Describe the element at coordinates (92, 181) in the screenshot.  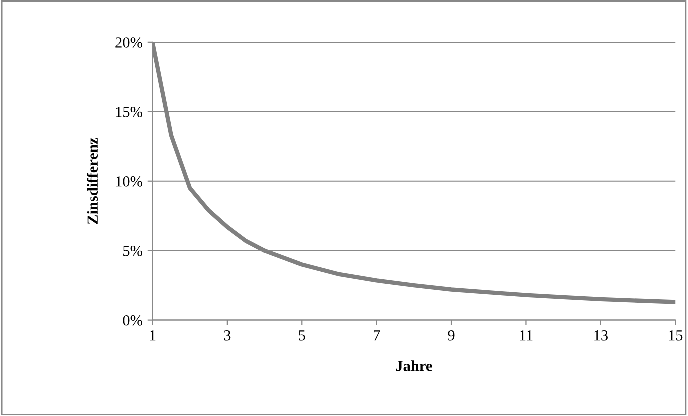
I see `y-axis-title: Zinsdifferenz` at that location.